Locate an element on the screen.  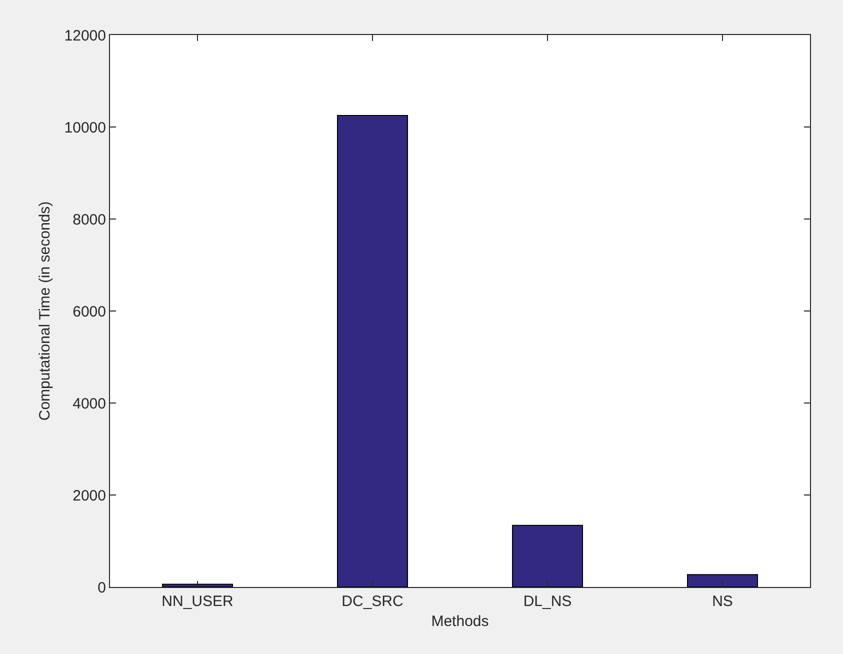
y-tick-label: 10000 is located at coordinates (85, 127).